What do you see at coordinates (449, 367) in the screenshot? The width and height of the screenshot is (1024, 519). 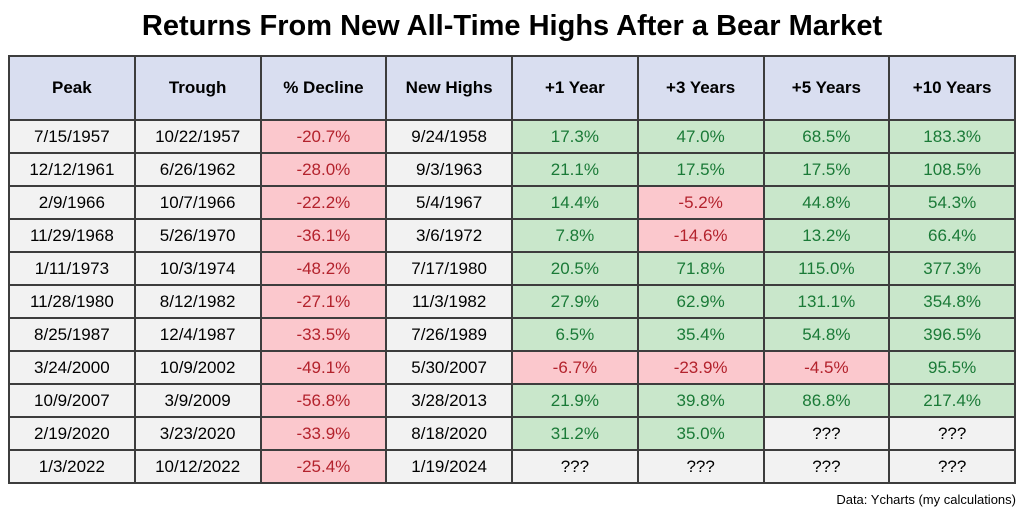 I see `table-cell: 5/30/2007` at bounding box center [449, 367].